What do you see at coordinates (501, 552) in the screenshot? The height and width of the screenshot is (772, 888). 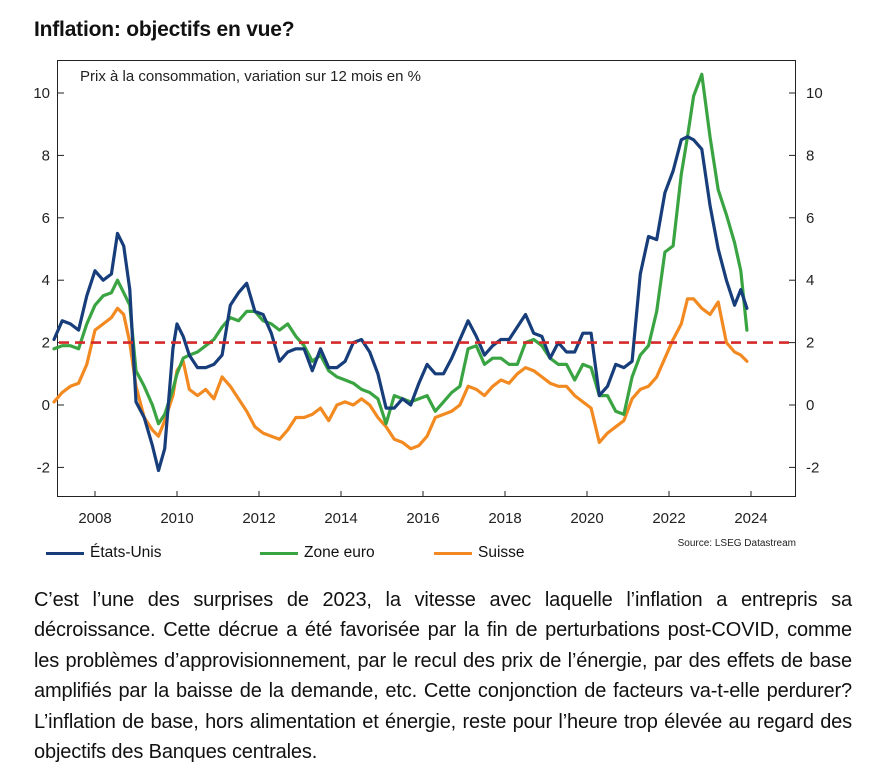 I see `legend-label-ch: Suisse` at bounding box center [501, 552].